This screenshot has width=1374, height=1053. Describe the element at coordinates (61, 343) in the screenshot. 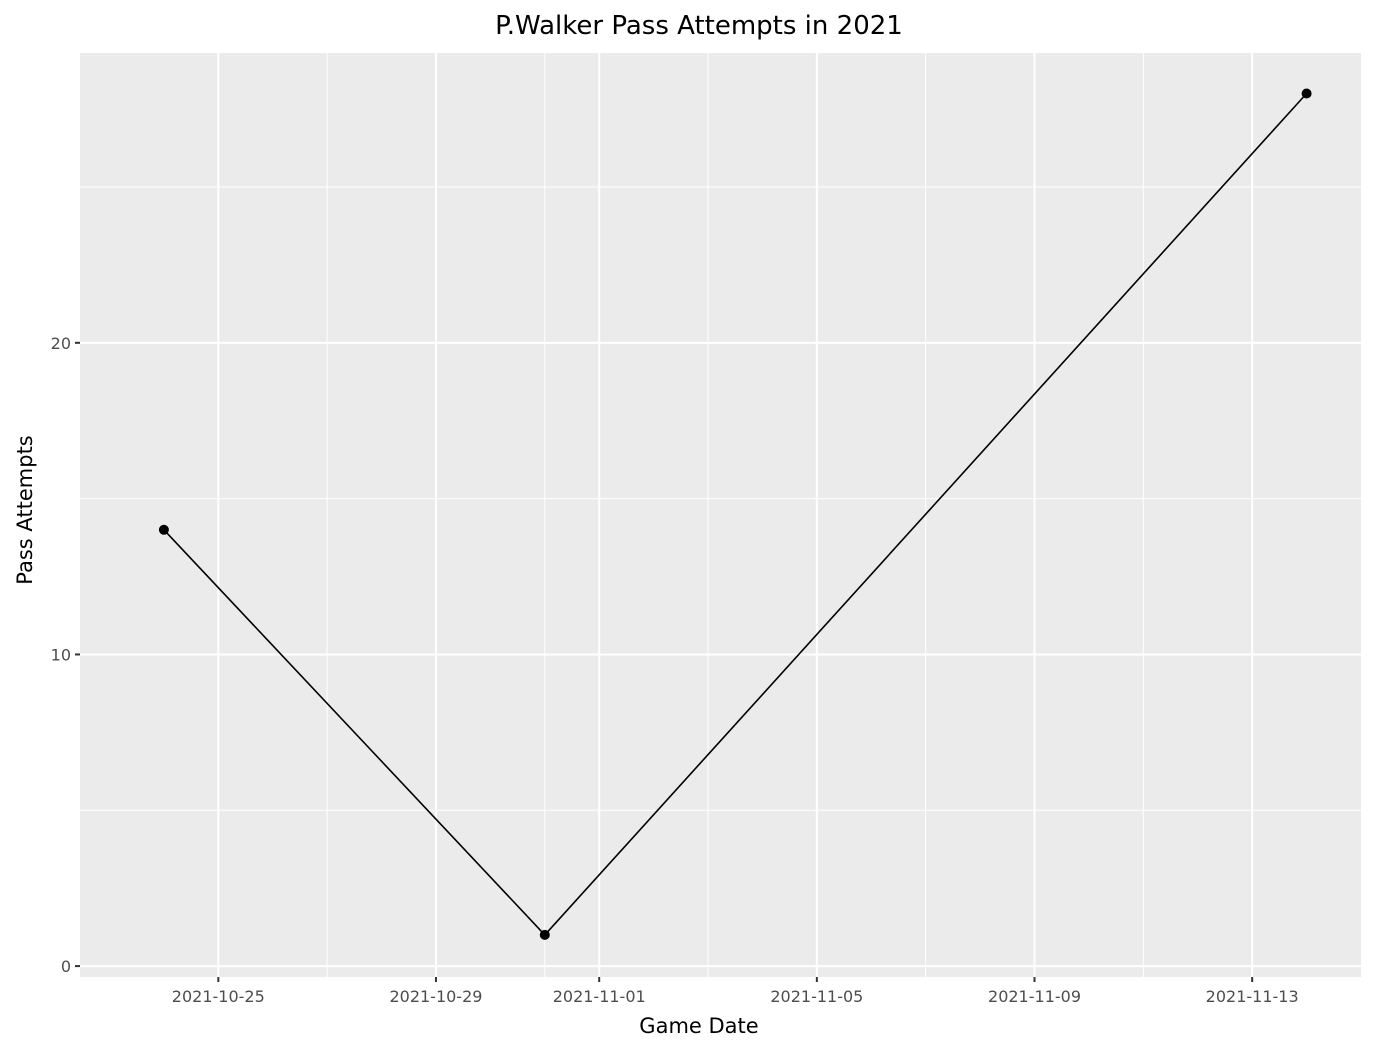

I see `y-tick-label: 20` at that location.